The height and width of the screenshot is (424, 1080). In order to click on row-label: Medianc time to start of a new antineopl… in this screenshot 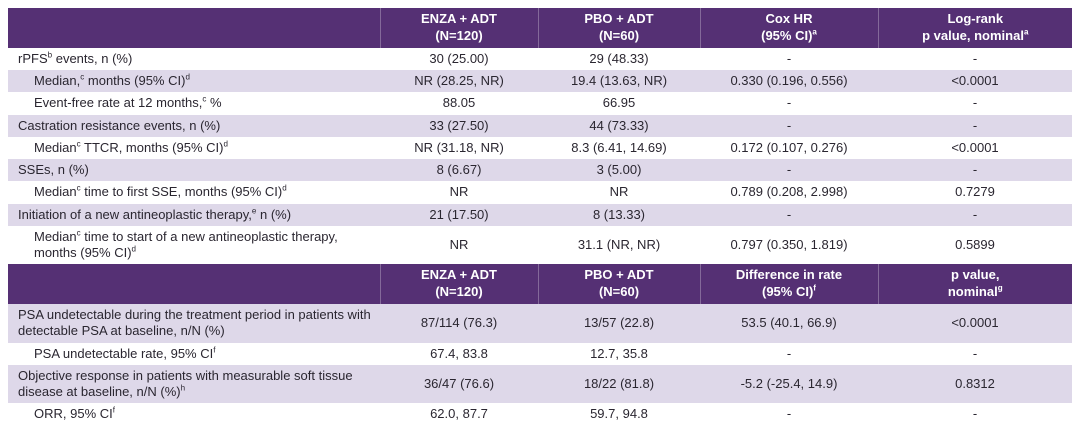, I will do `click(194, 245)`.